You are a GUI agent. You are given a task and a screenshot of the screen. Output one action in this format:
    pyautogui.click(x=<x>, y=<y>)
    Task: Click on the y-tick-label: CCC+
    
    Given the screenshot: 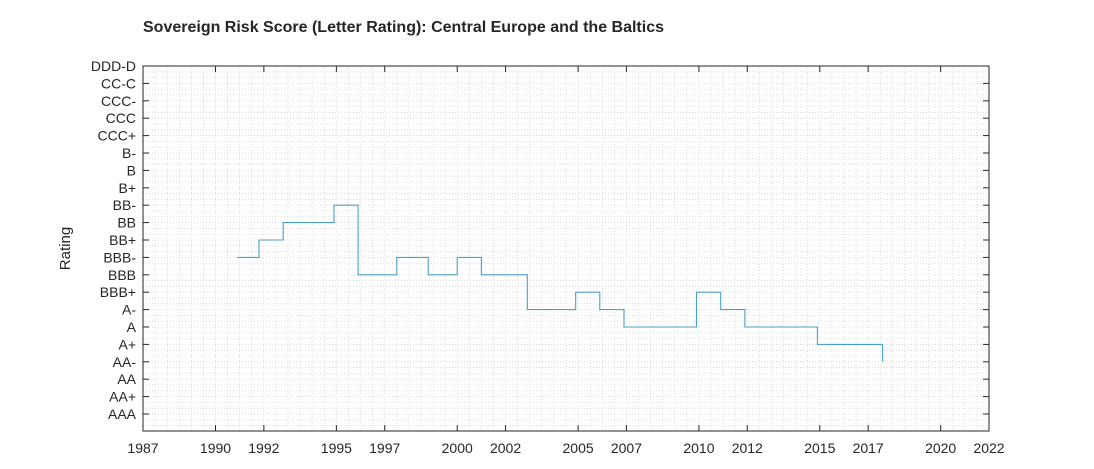 What is the action you would take?
    pyautogui.click(x=116, y=136)
    